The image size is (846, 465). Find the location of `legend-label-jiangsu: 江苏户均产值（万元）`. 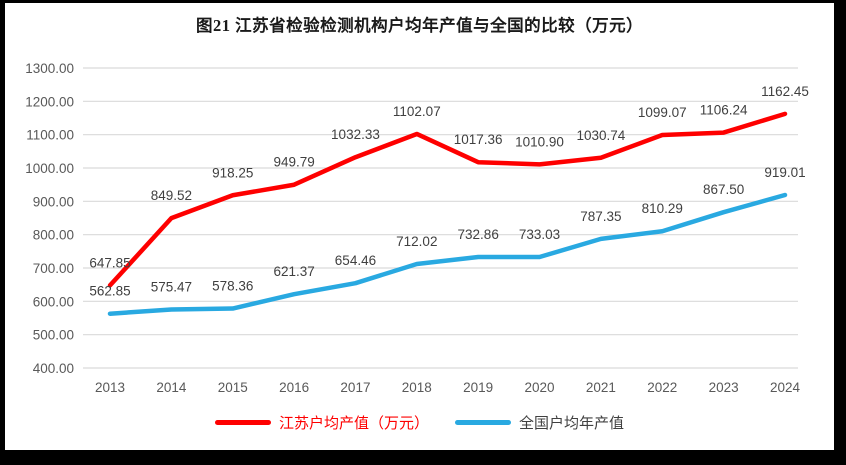

legend-label-jiangsu: 江苏户均产值（万元） is located at coordinates (353, 423).